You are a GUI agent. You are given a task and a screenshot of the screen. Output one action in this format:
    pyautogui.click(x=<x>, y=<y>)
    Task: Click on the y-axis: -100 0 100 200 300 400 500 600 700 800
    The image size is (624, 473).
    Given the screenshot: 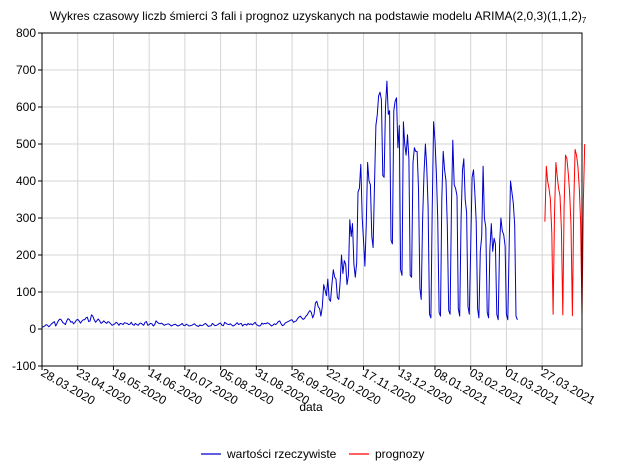 What is the action you would take?
    pyautogui.click(x=27, y=199)
    